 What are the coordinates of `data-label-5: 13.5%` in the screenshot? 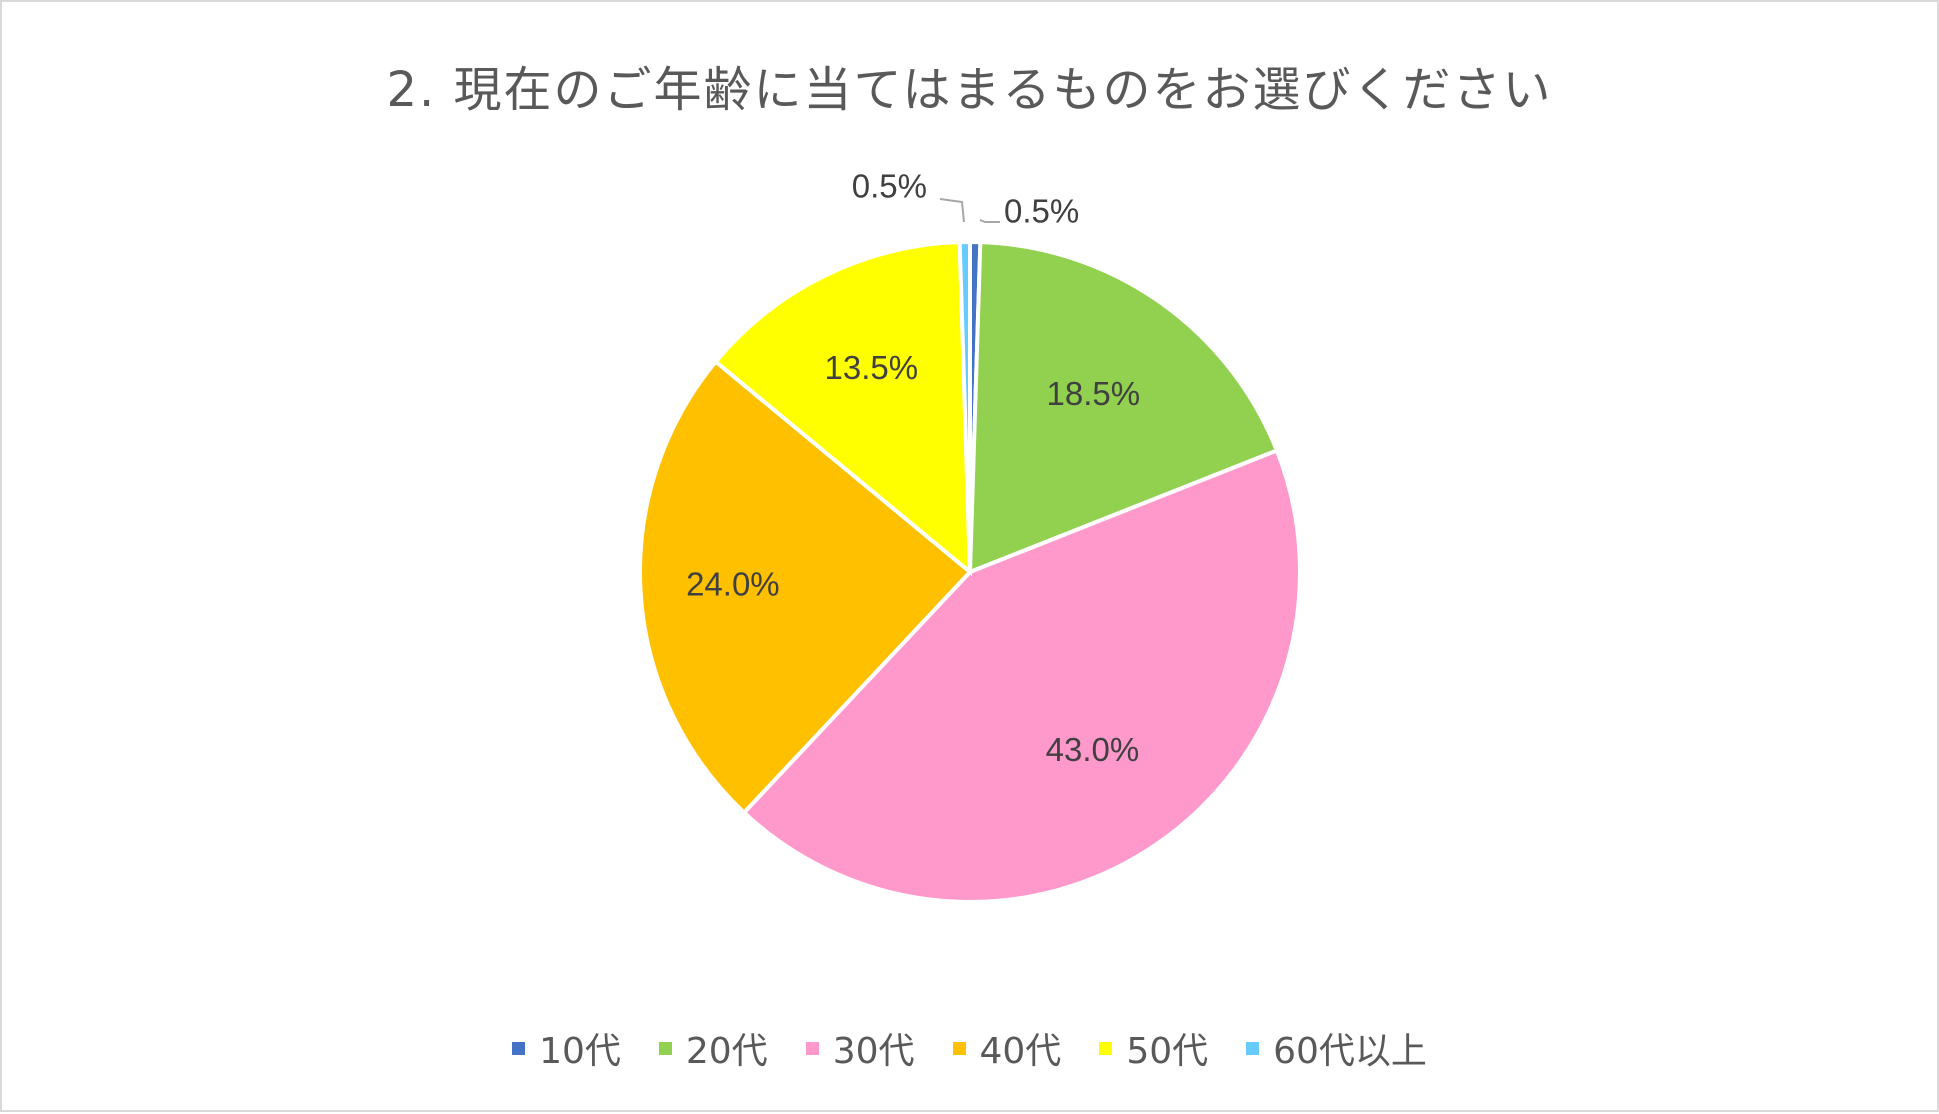 It's located at (871, 367).